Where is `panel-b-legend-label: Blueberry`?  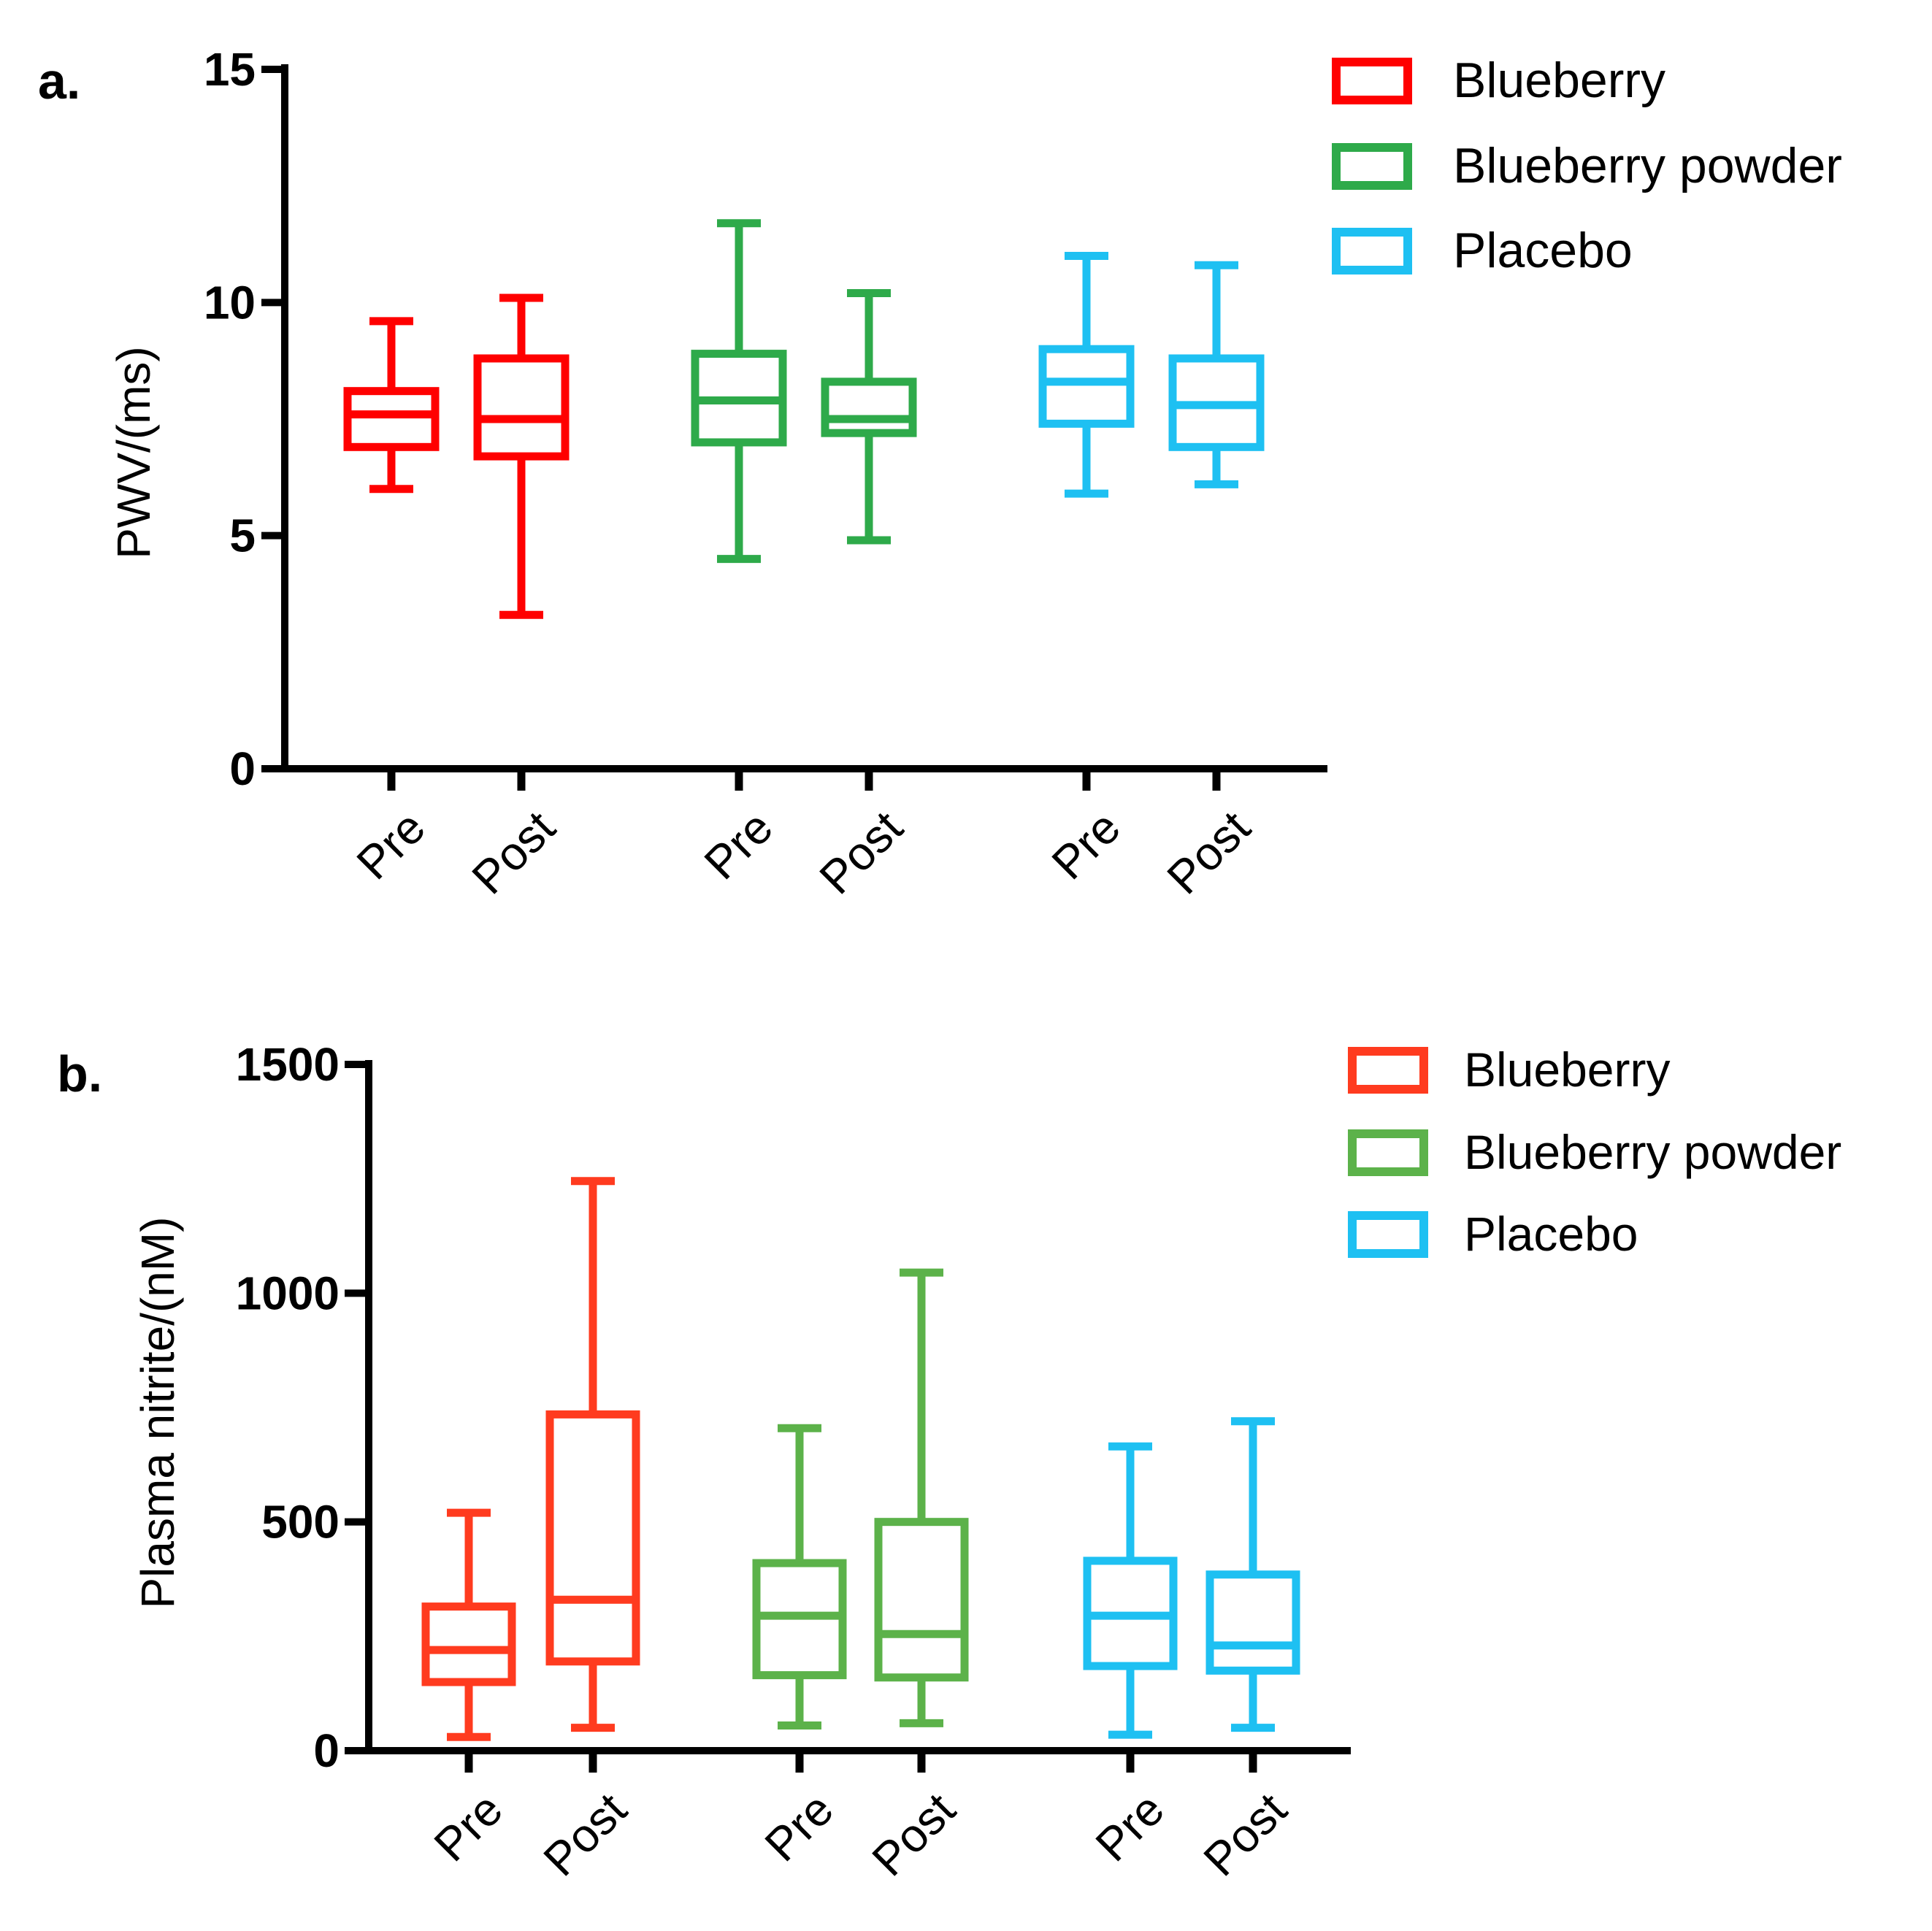
panel-b-legend-label: Blueberry is located at coordinates (1567, 1070).